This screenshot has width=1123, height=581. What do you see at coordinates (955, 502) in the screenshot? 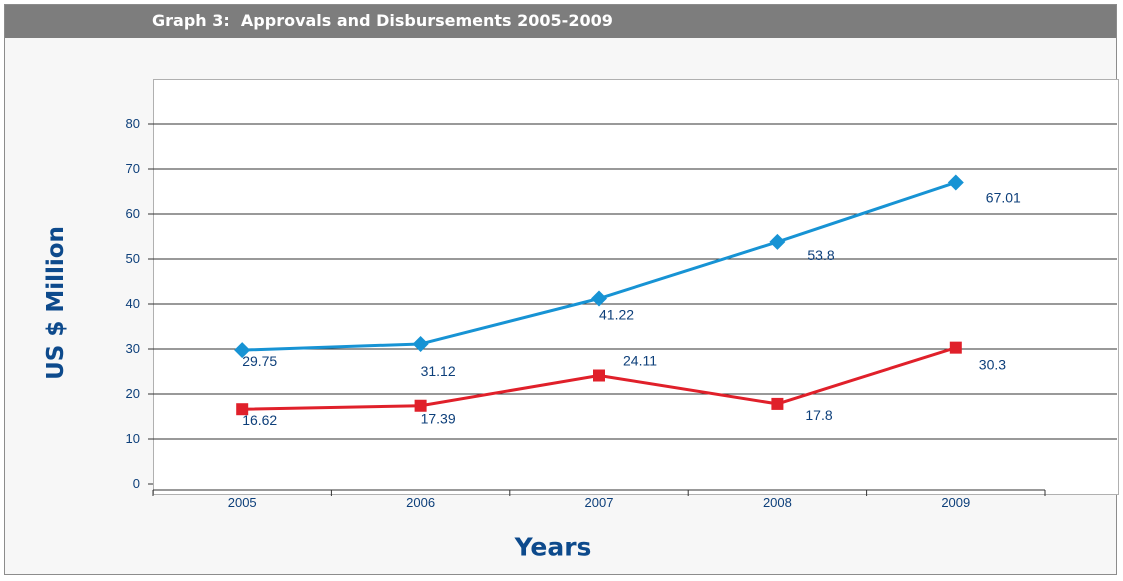
I see `x-tick-label: 2009` at bounding box center [955, 502].